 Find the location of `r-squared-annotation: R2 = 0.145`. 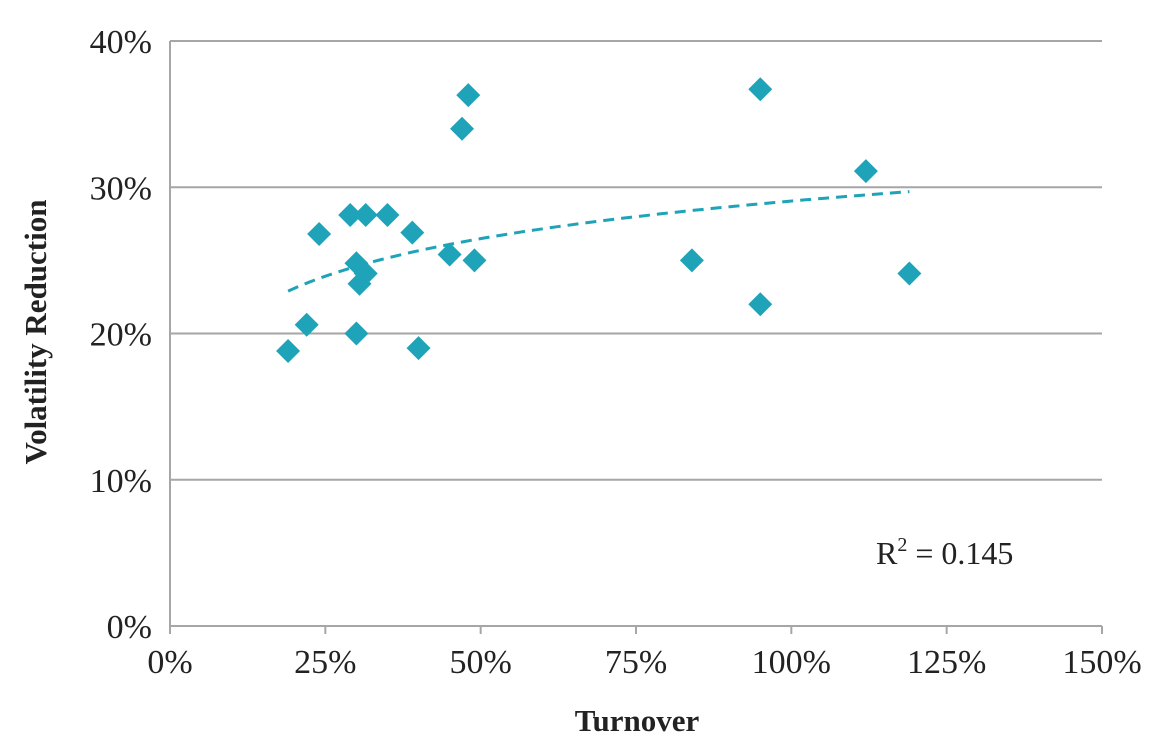

r-squared-annotation: R2 = 0.145 is located at coordinates (944, 552).